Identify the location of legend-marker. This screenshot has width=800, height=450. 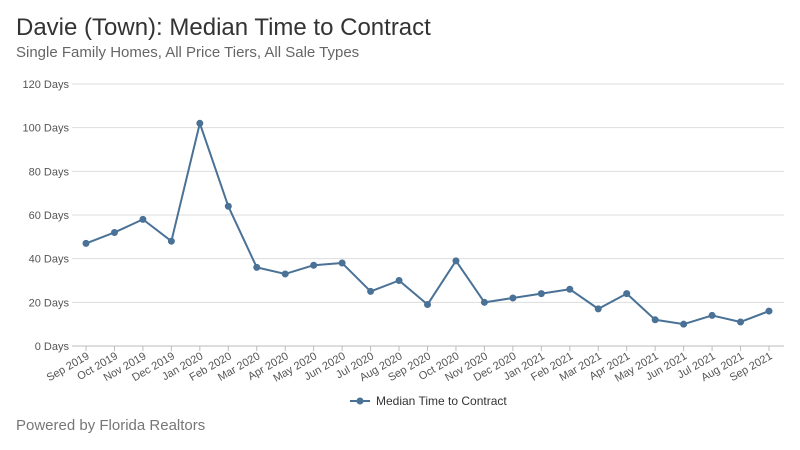
(360, 401).